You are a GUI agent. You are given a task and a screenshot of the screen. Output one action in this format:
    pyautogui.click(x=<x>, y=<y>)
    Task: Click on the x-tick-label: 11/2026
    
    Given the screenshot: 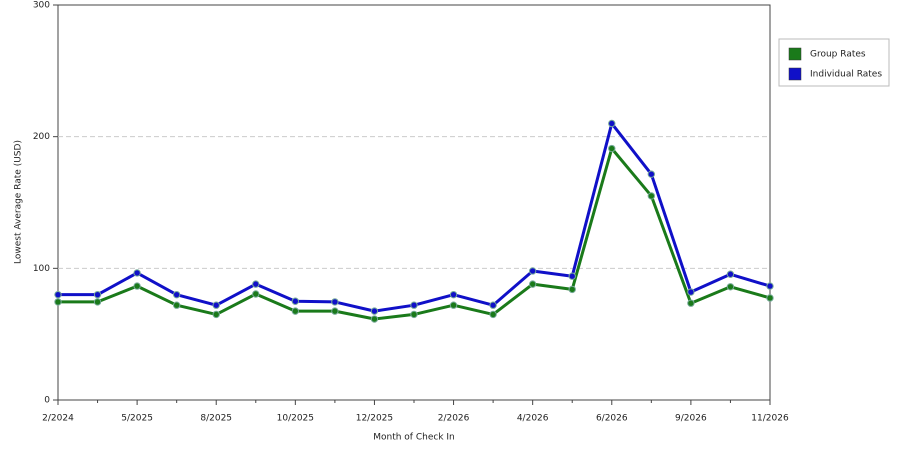 What is the action you would take?
    pyautogui.click(x=770, y=419)
    